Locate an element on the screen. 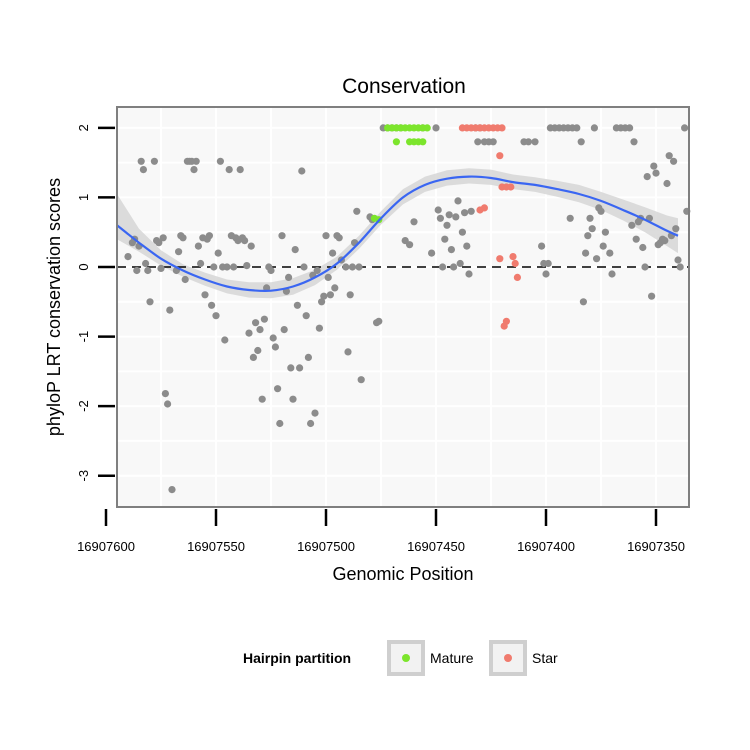 The width and height of the screenshot is (750, 750). legend-label-mature: Mature is located at coordinates (452, 658).